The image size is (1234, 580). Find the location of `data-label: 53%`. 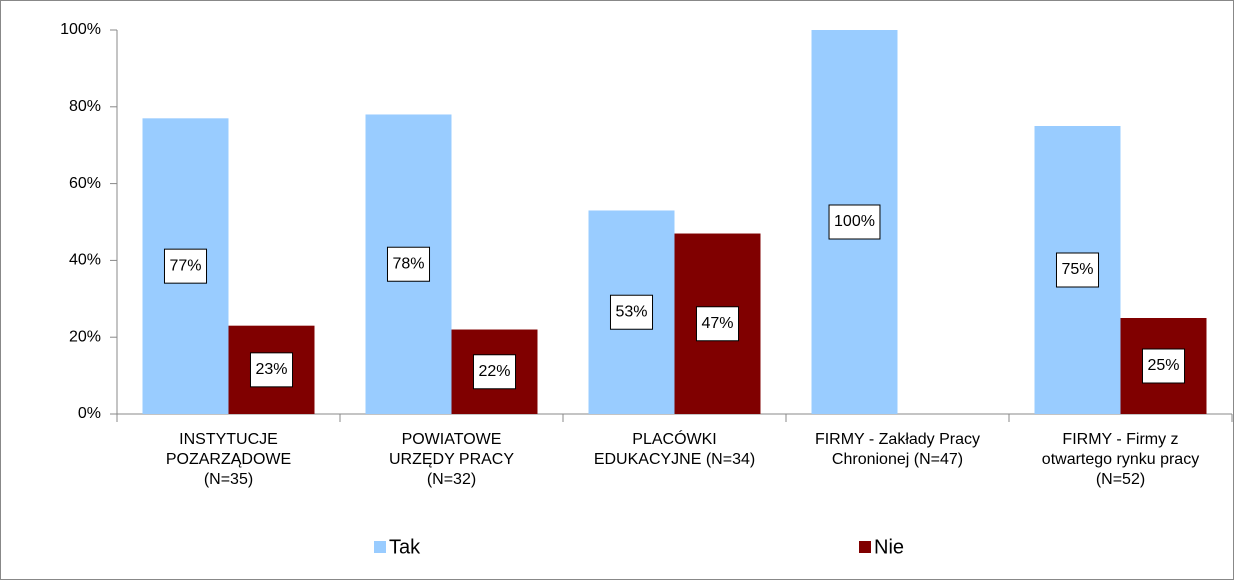

data-label: 53% is located at coordinates (631, 311).